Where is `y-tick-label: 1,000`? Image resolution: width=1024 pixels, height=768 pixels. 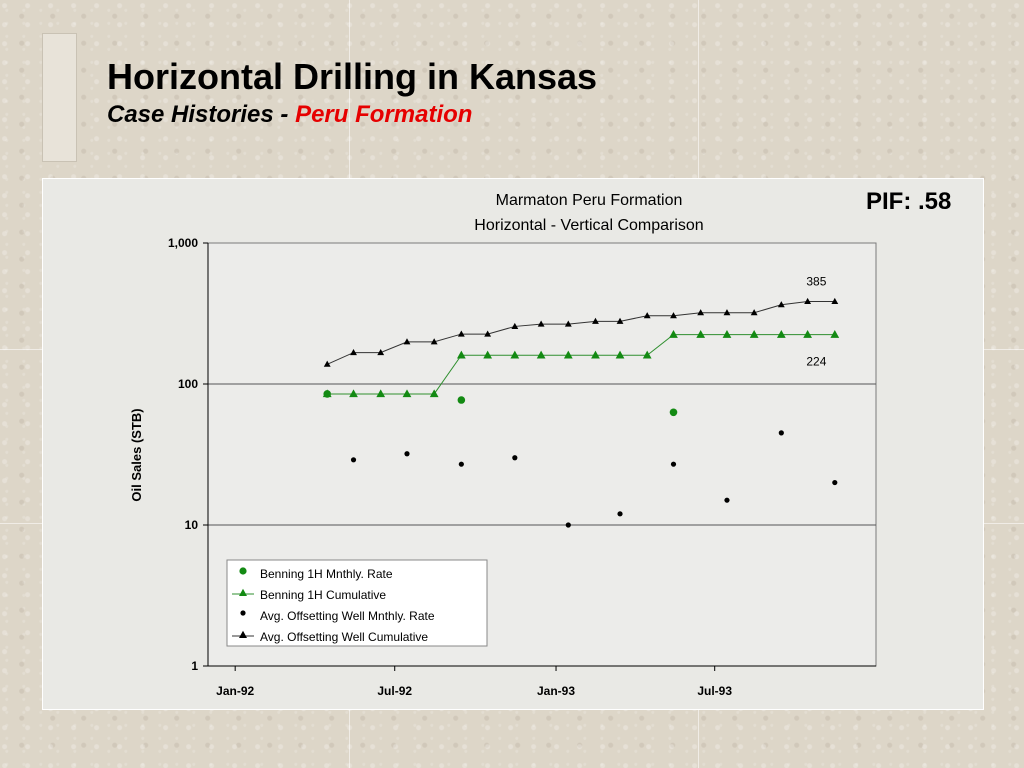
y-tick-label: 1,000 is located at coordinates (183, 243).